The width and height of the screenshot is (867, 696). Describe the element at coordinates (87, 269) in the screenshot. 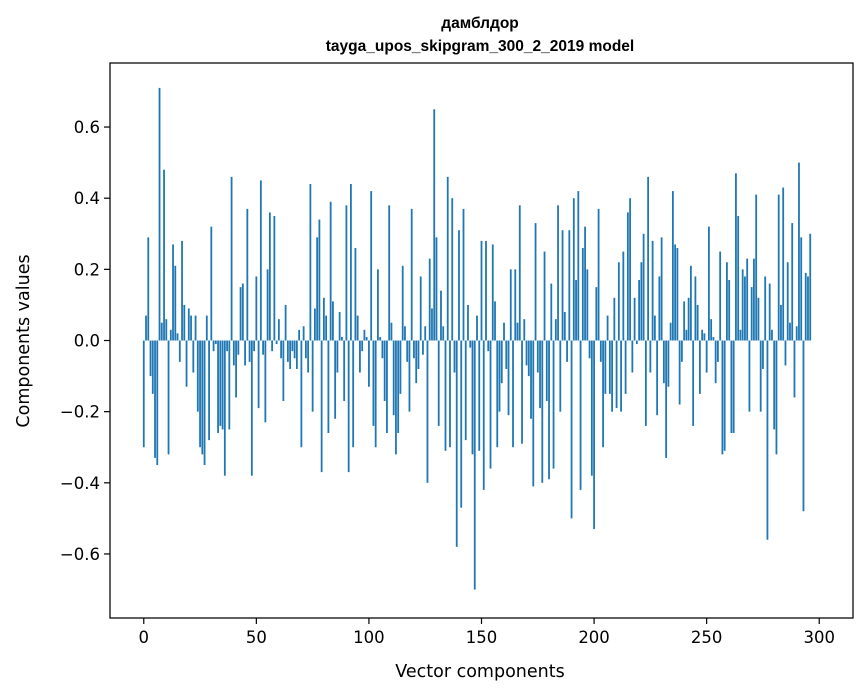

I see `y-tick-label-4: 0.2` at that location.